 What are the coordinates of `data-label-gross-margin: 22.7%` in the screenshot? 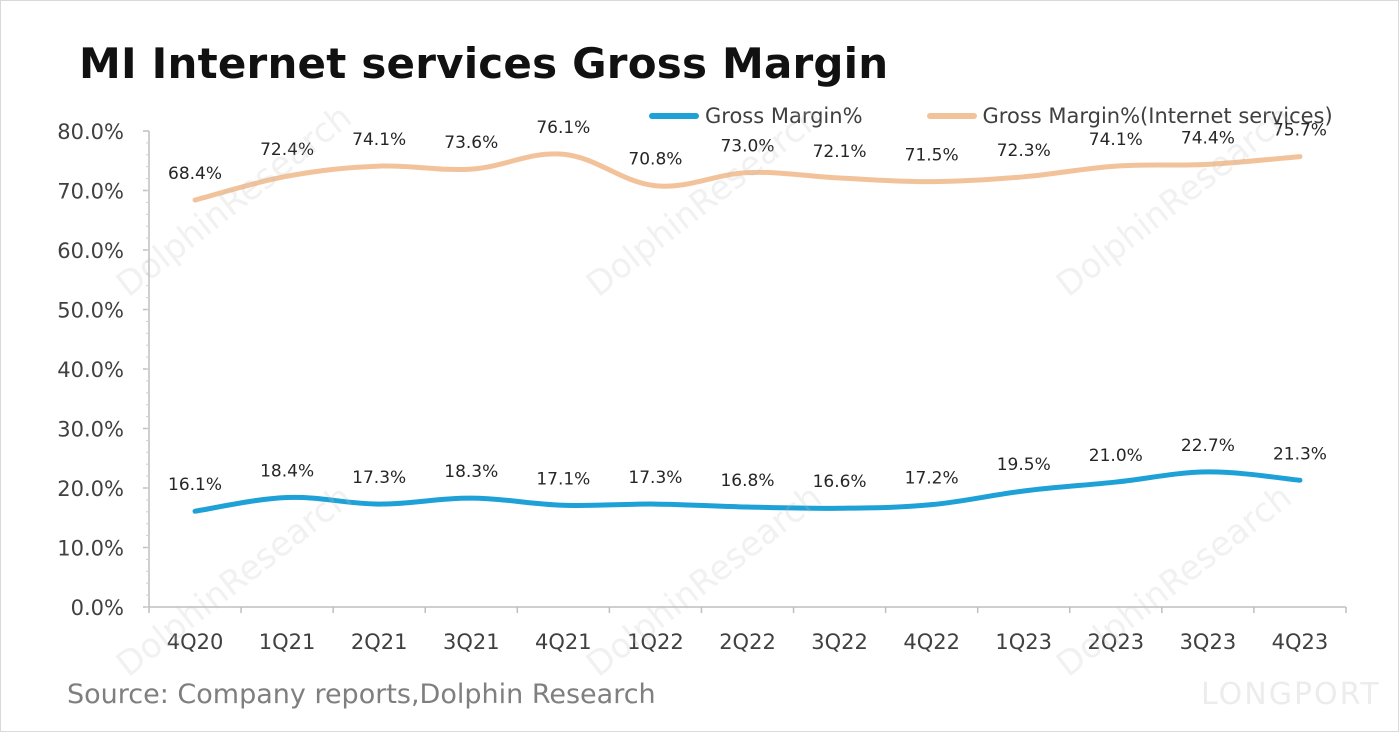 It's located at (1208, 446).